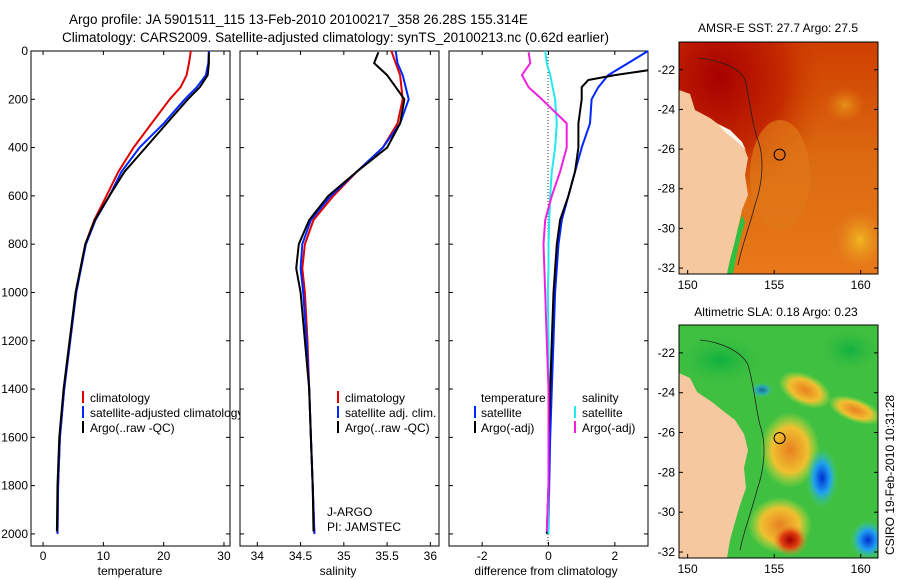 The width and height of the screenshot is (900, 580). I want to click on difference-ticks: -2 0 2, so click(547, 307).